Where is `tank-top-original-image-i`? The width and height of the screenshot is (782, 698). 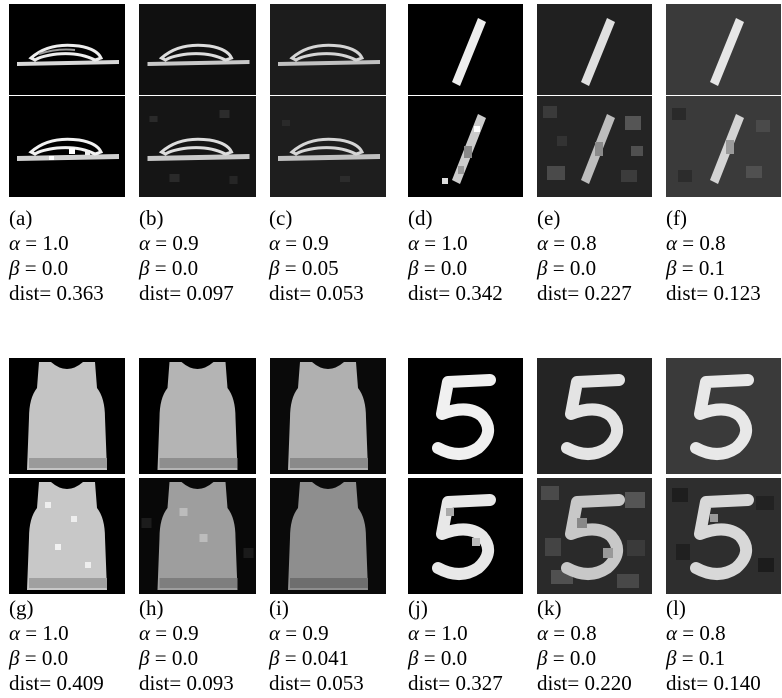
tank-top-original-image-i is located at coordinates (328, 416).